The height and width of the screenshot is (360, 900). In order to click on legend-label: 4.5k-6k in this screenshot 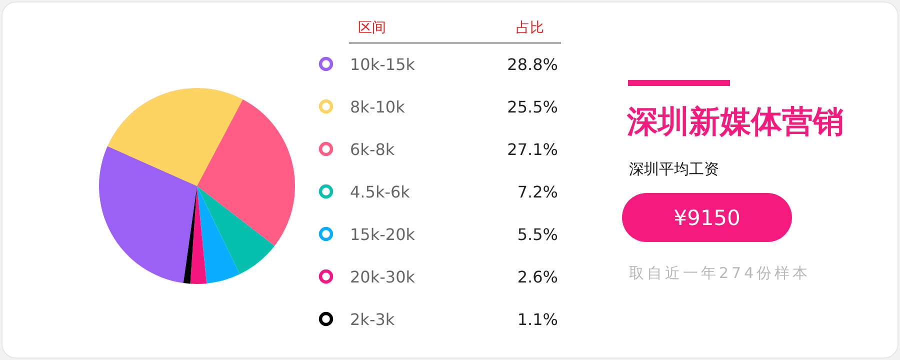, I will do `click(380, 192)`.